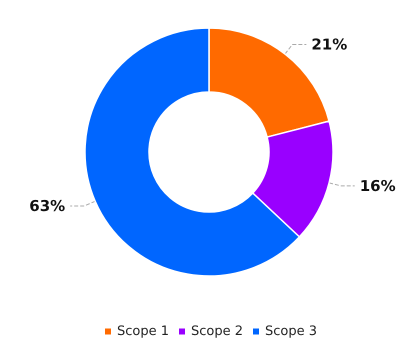  What do you see at coordinates (378, 185) in the screenshot?
I see `data-label: 16%` at bounding box center [378, 185].